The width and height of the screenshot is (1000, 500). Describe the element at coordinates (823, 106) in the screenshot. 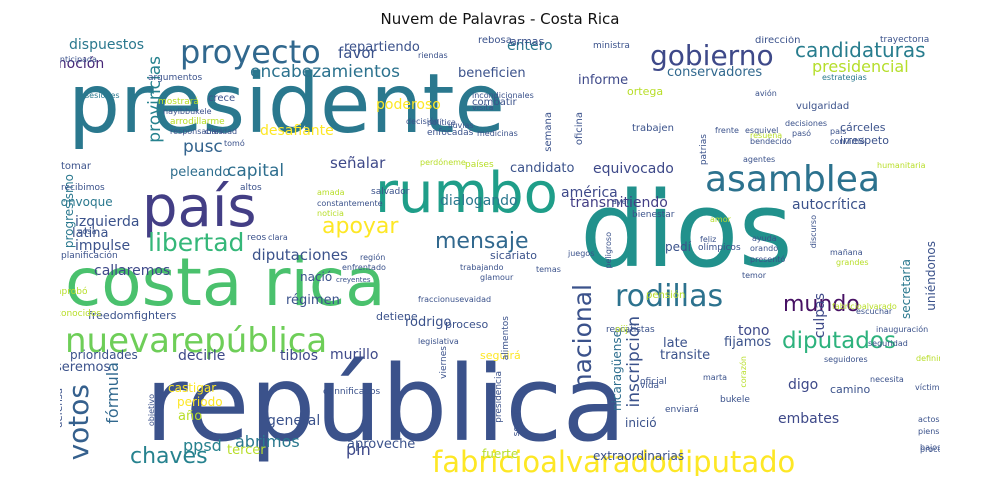

I see `word-vulgaridad: vulgaridad` at that location.